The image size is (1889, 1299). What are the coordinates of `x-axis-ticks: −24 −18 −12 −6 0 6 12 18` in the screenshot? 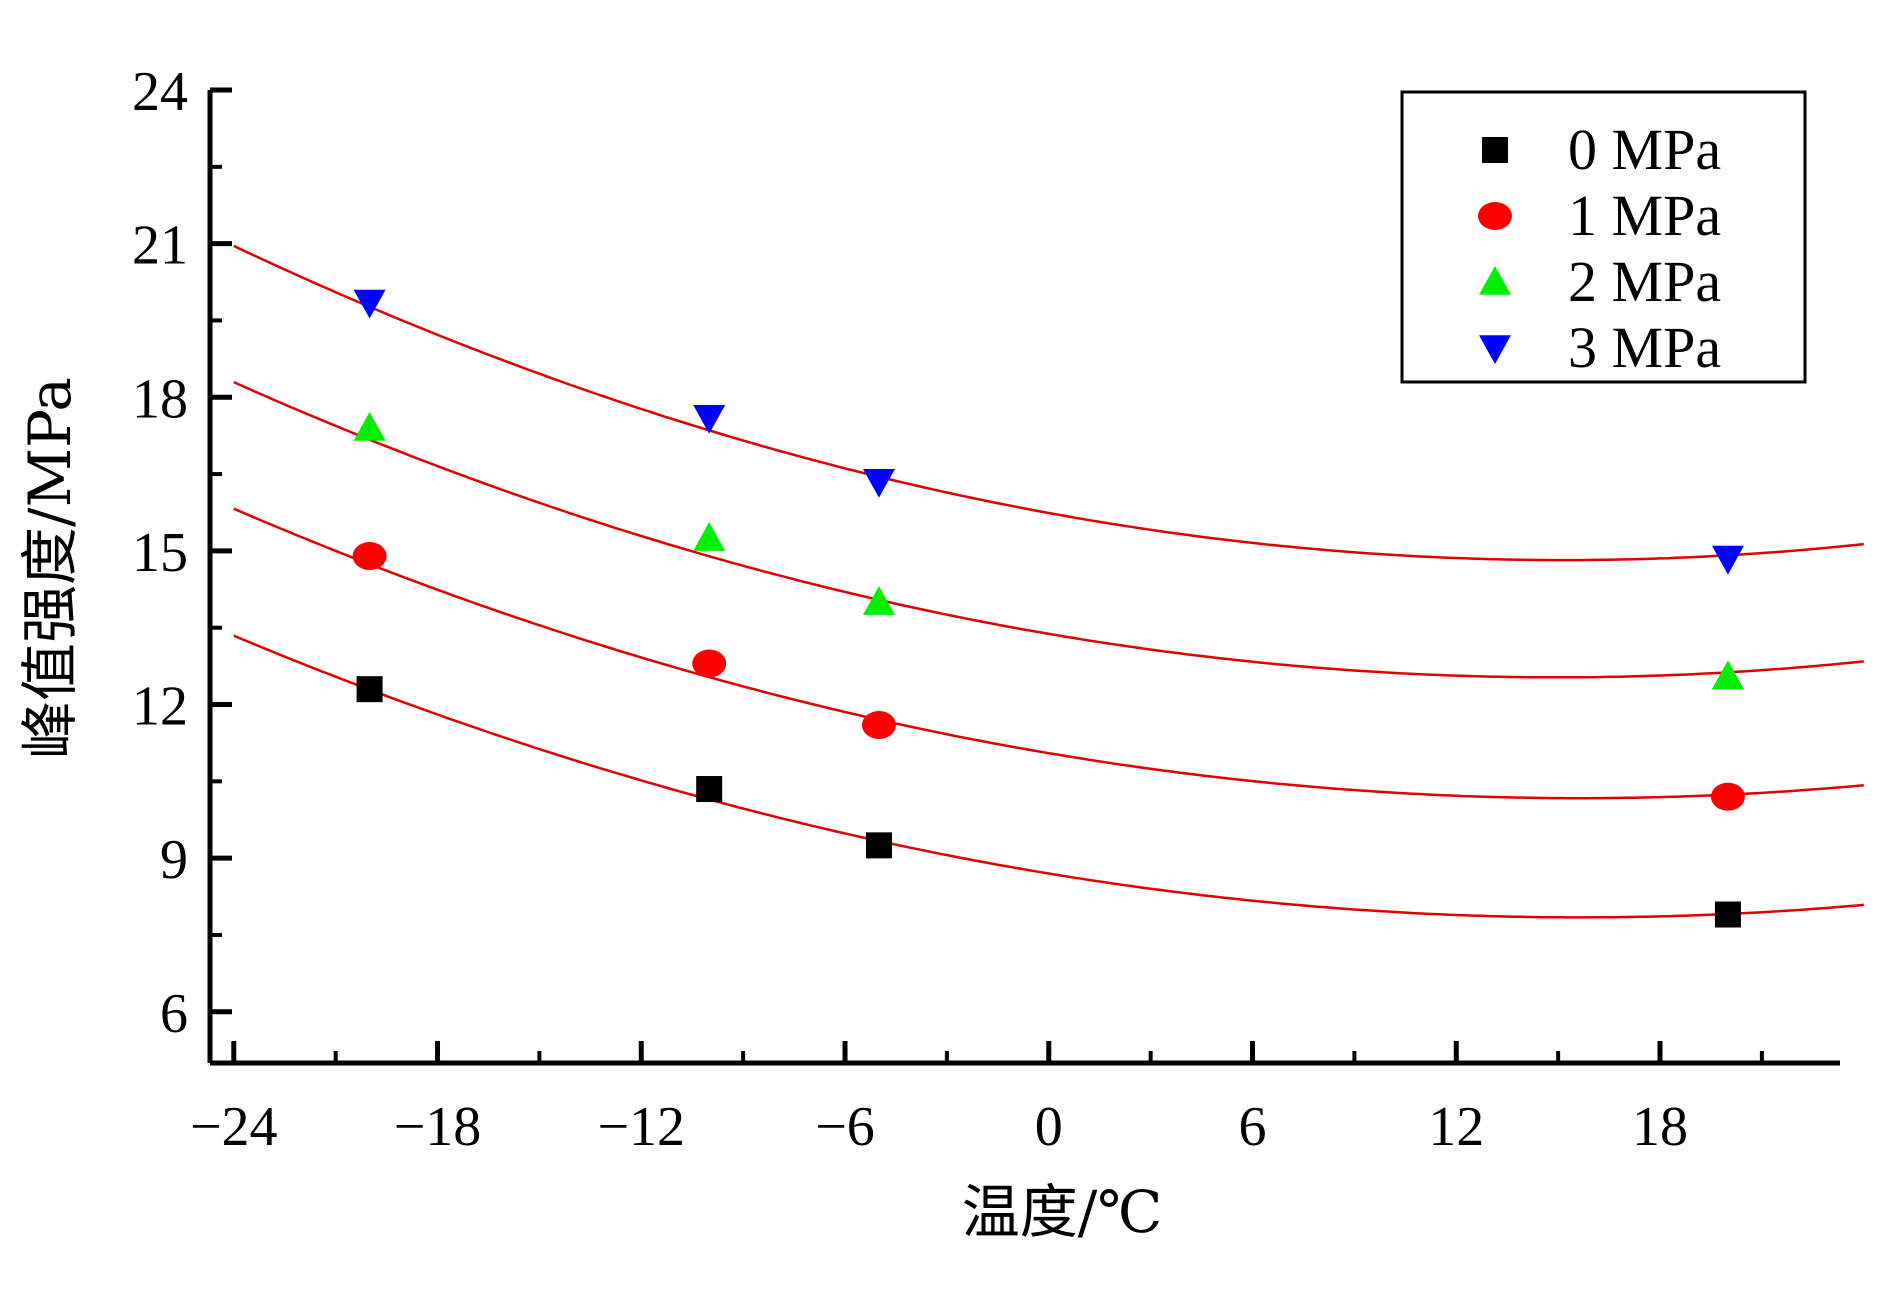 It's located at (977, 1099).